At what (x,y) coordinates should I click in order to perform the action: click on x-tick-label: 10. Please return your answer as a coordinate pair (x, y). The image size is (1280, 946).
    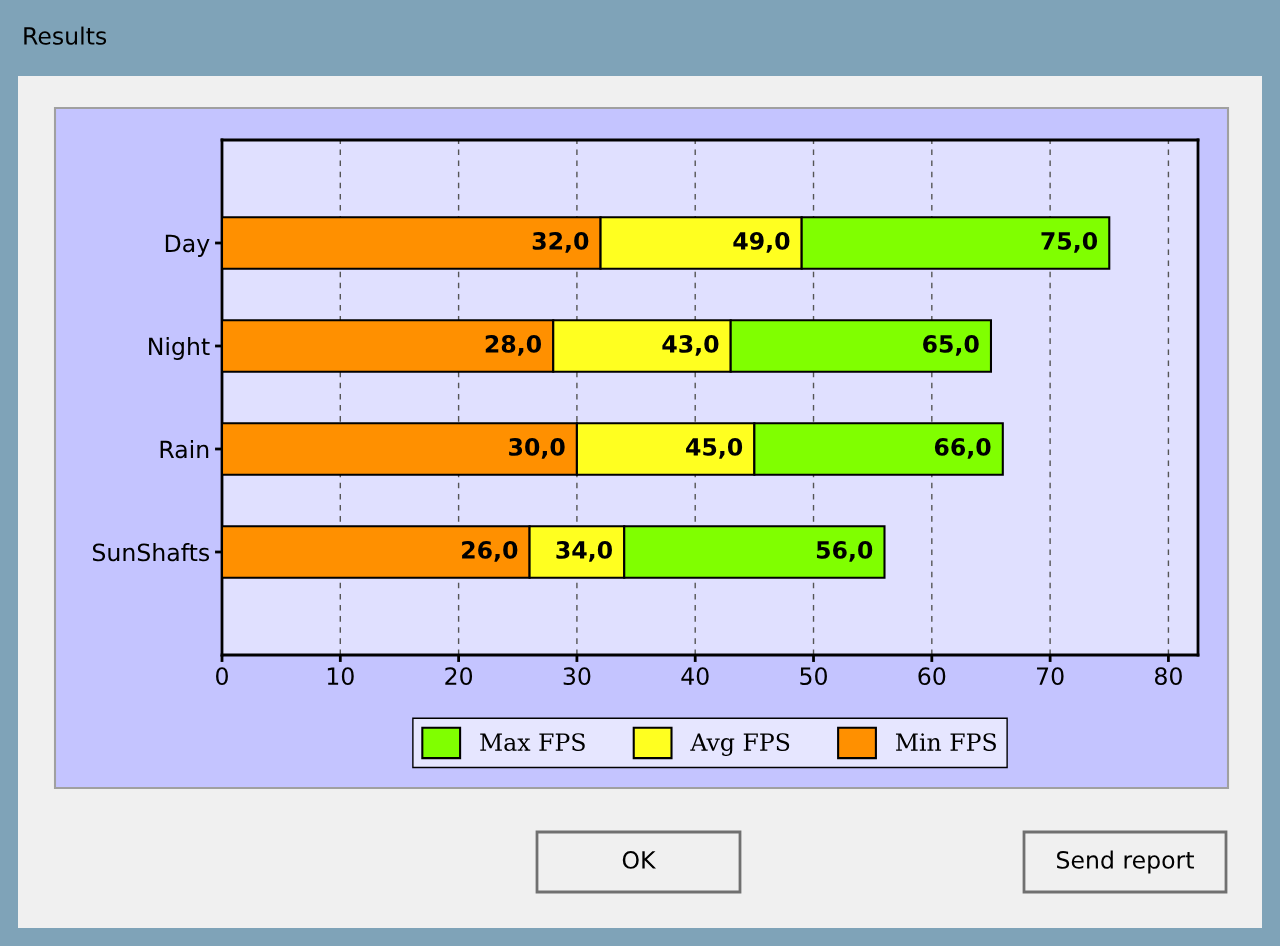
    Looking at the image, I should click on (340, 676).